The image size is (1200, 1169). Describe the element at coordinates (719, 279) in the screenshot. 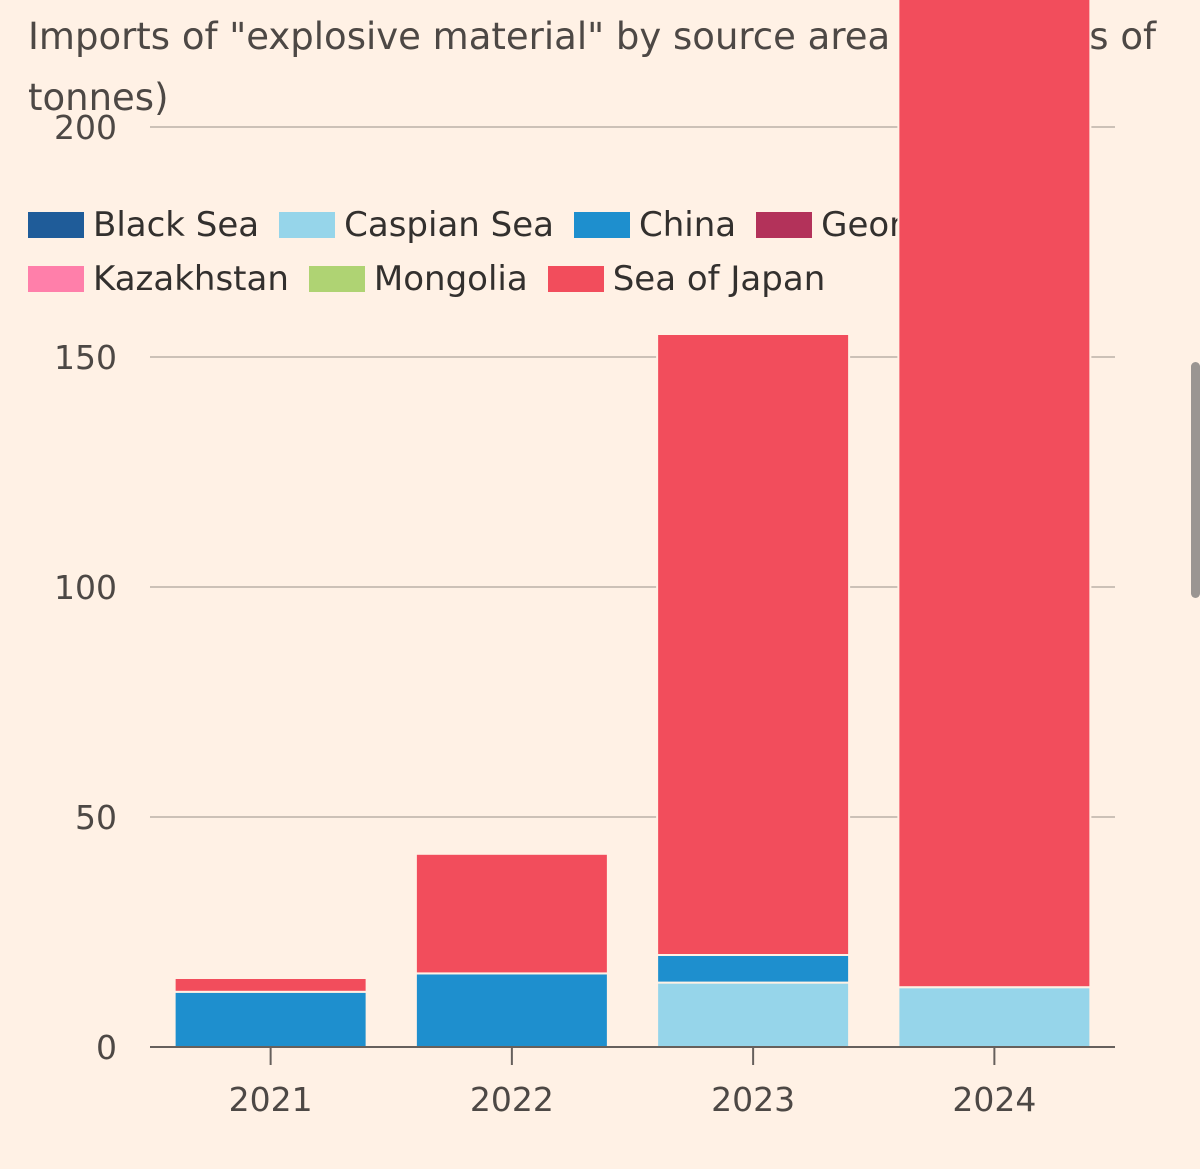

I see `legend-label: Sea of Japan` at that location.